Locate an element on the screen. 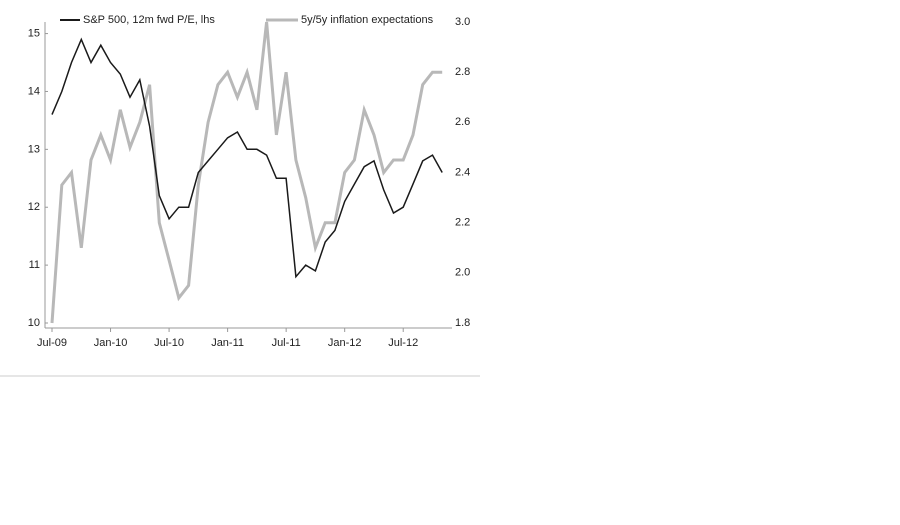 This screenshot has width=900, height=525. y2-tick-label: 2.8 is located at coordinates (462, 72).